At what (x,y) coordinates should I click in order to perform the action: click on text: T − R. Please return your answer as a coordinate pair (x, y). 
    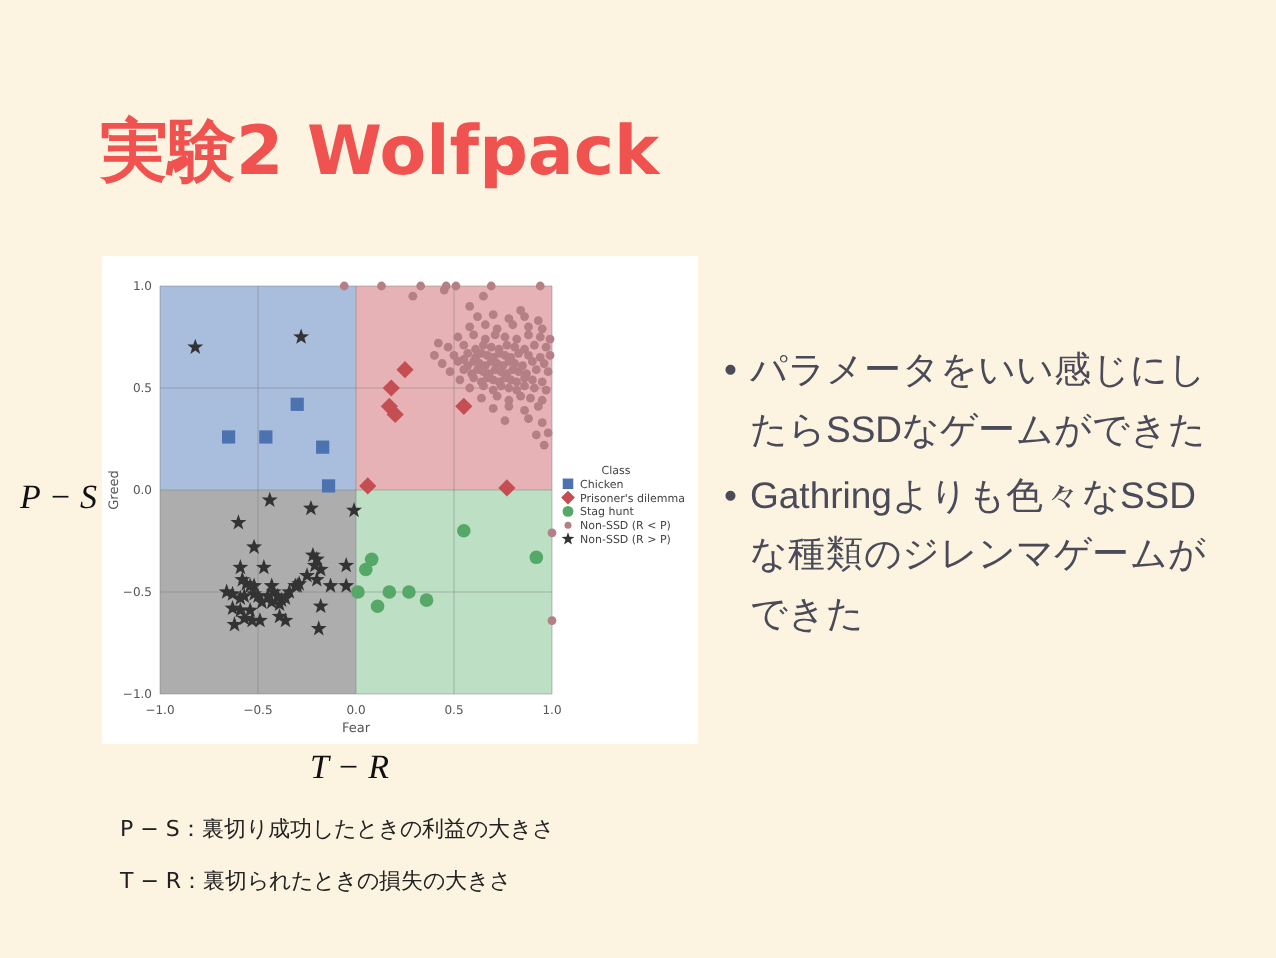
    Looking at the image, I should click on (350, 767).